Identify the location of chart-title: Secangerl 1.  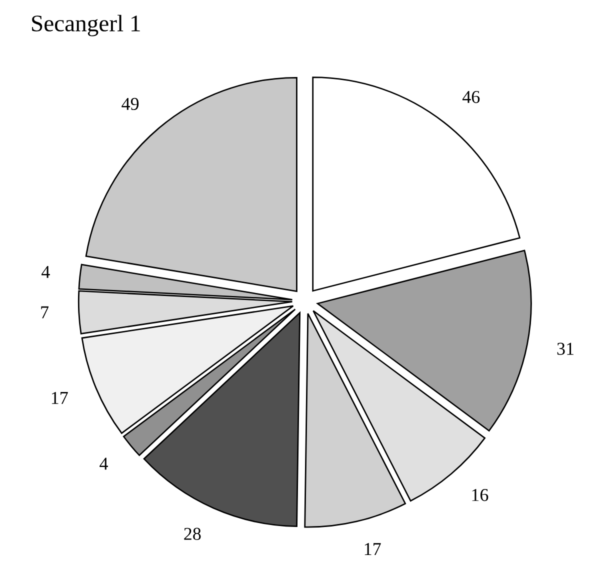
(86, 25).